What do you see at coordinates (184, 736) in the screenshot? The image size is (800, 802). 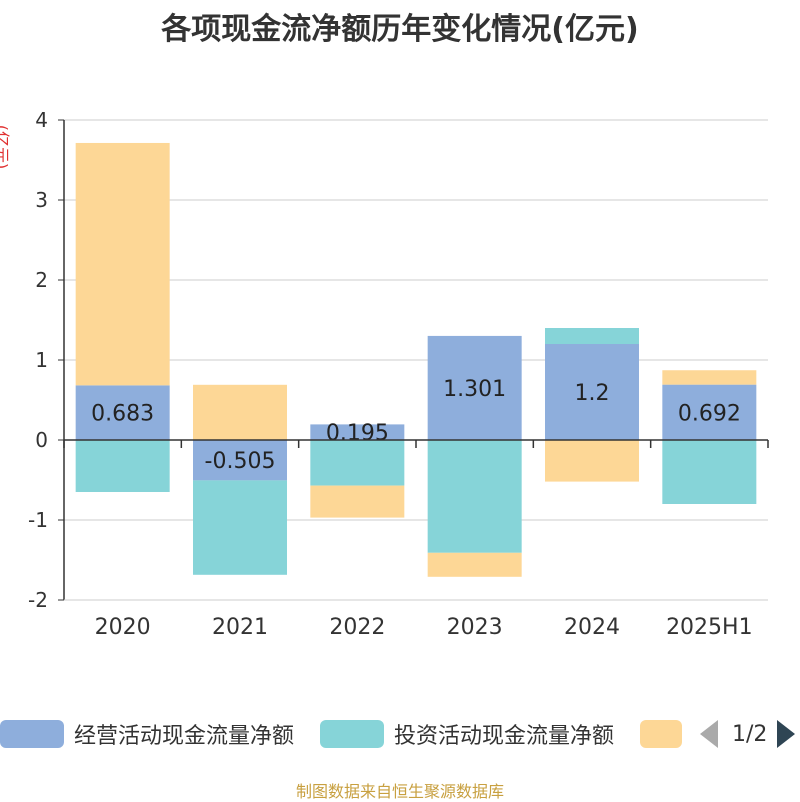 I see `legend-label-operating: 经营活动现金流量净额` at bounding box center [184, 736].